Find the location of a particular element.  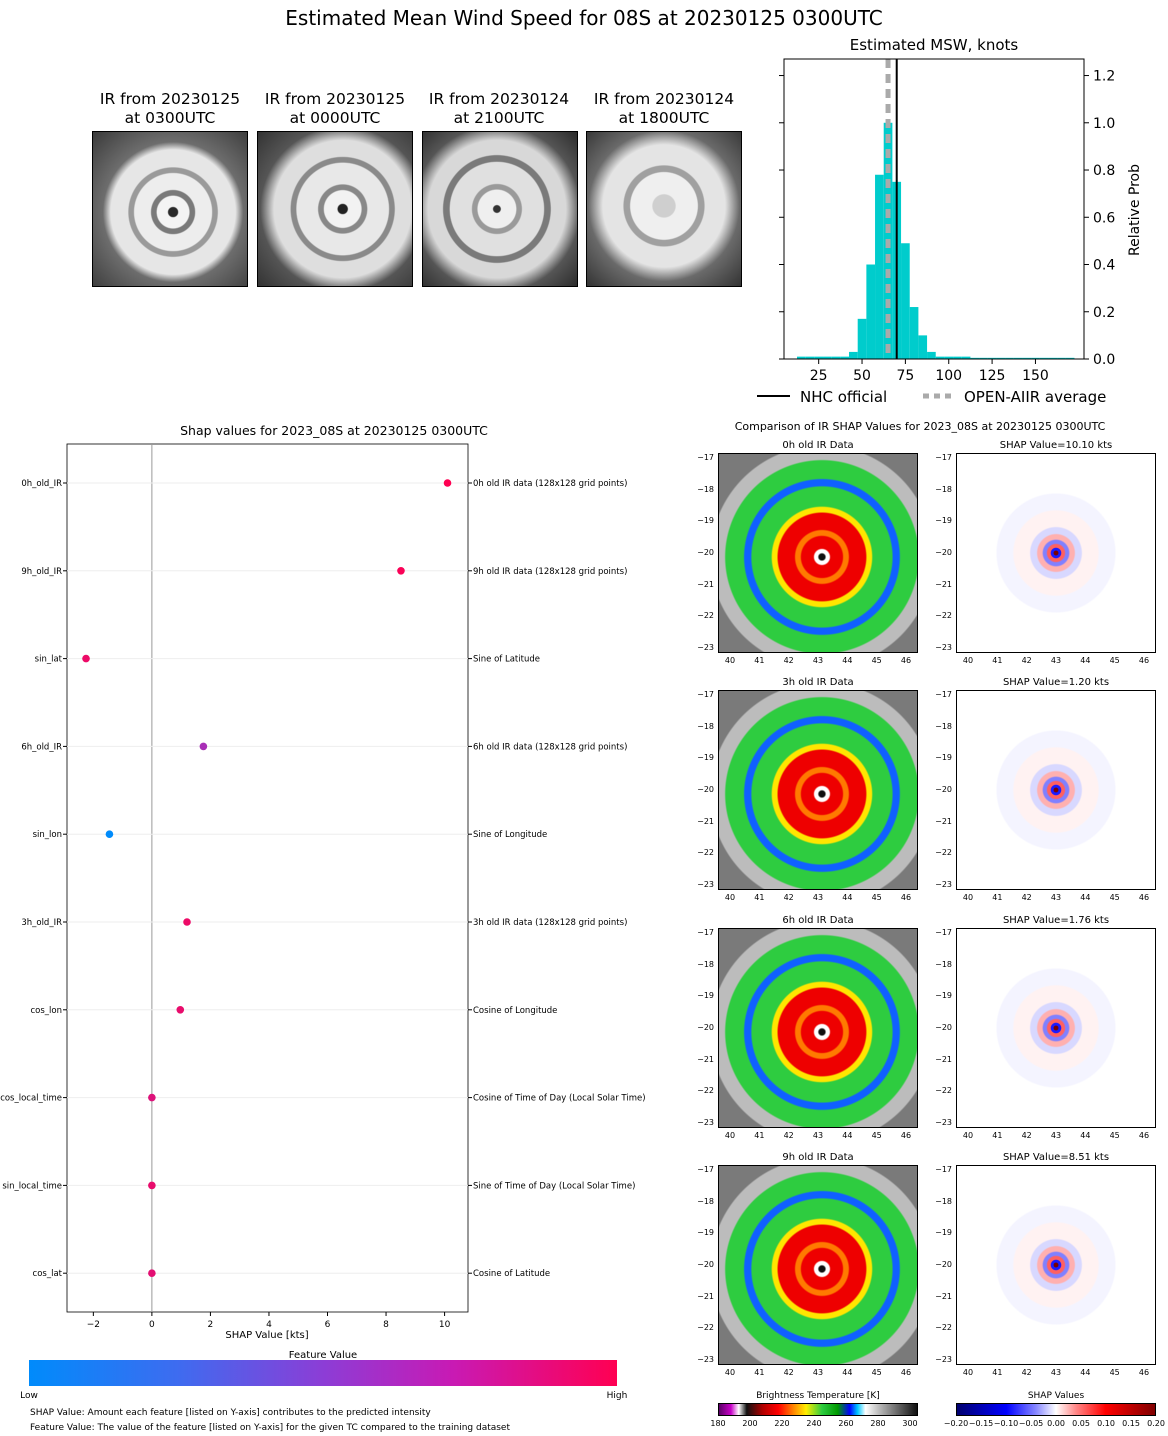

ytick-ir-2-0: −17 is located at coordinates (705, 932).